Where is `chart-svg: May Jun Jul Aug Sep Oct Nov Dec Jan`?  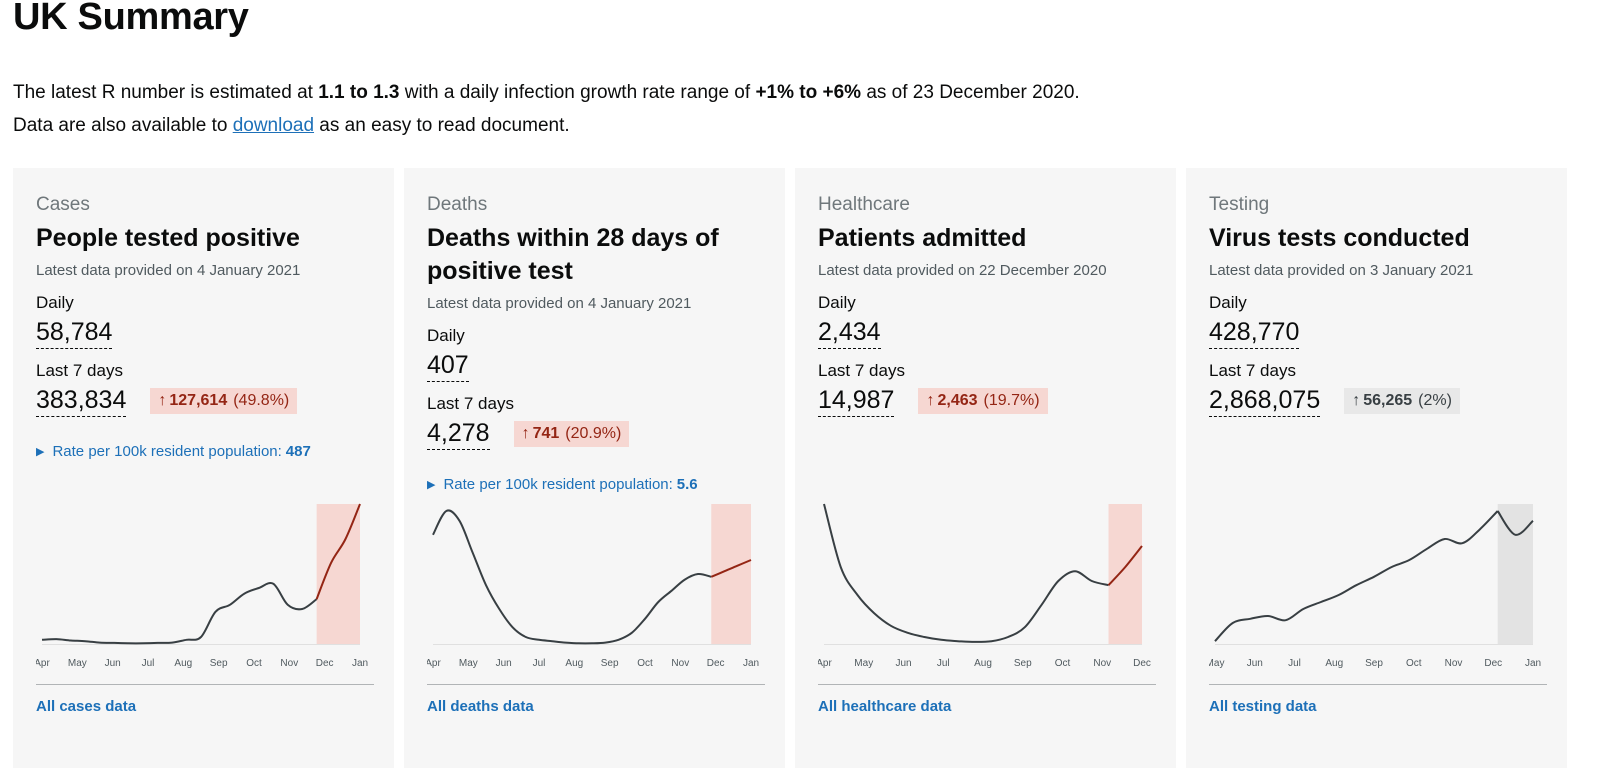
chart-svg: May Jun Jul Aug Sep Oct Nov Dec Jan is located at coordinates (1375, 586).